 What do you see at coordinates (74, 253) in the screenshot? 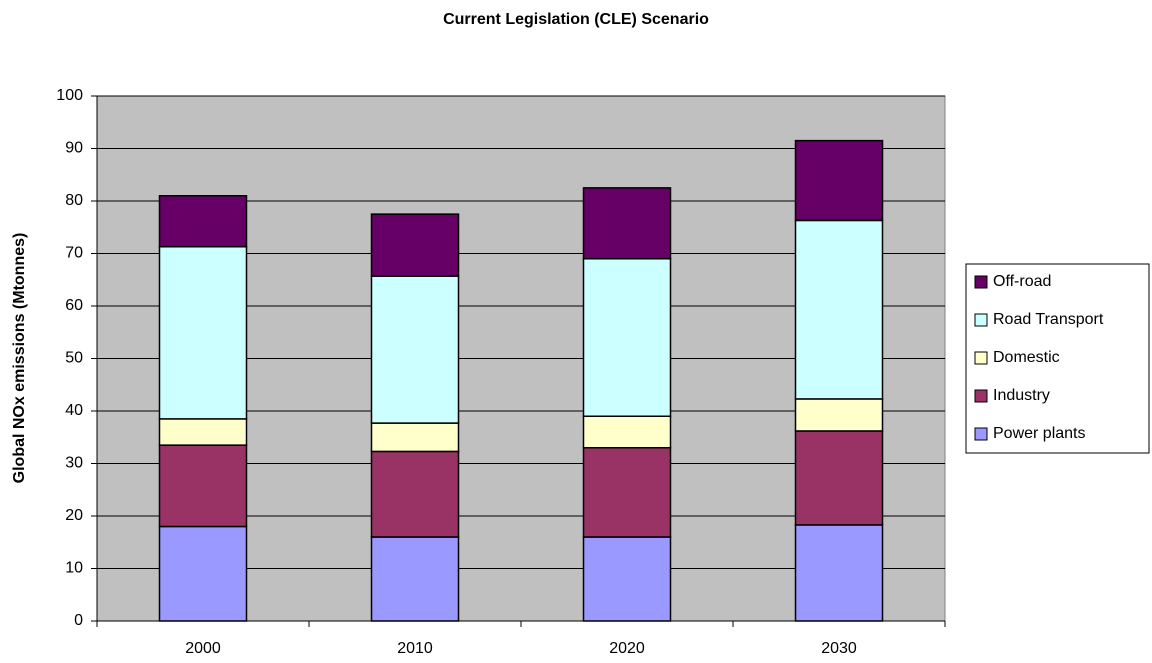
I see `y-tick-label: 70` at bounding box center [74, 253].